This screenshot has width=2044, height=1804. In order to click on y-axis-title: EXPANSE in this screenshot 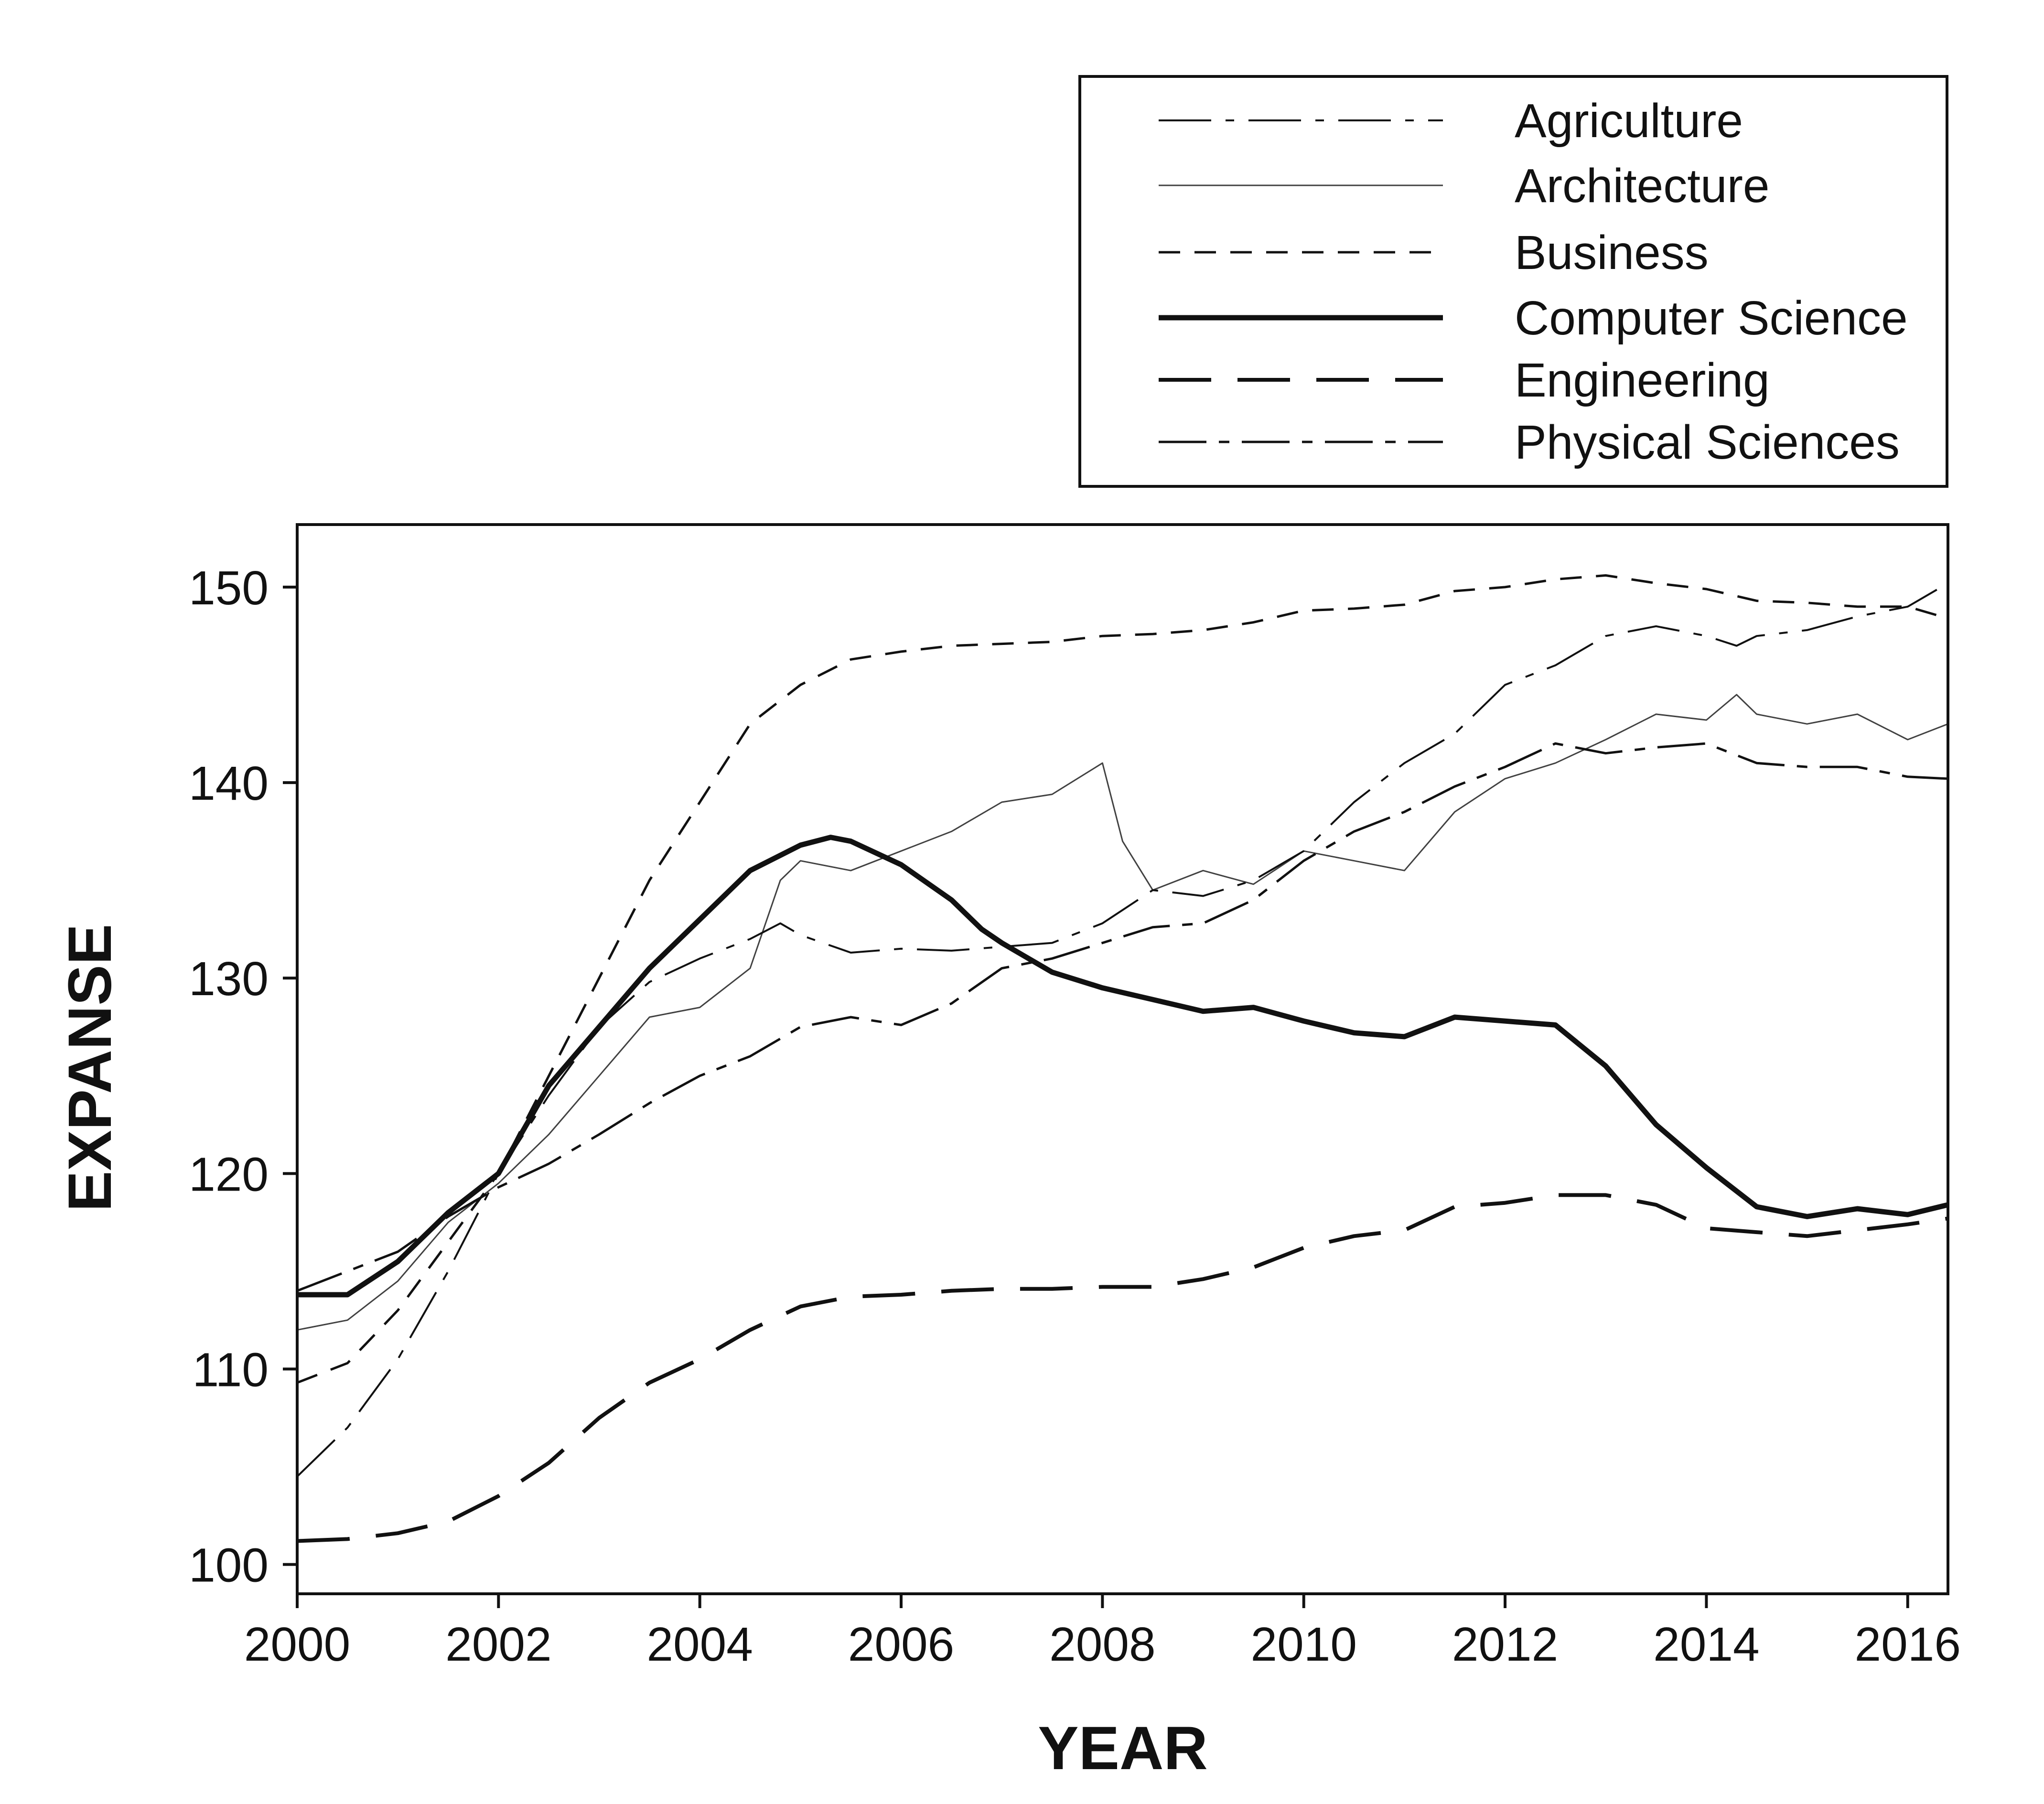, I will do `click(90, 1068)`.